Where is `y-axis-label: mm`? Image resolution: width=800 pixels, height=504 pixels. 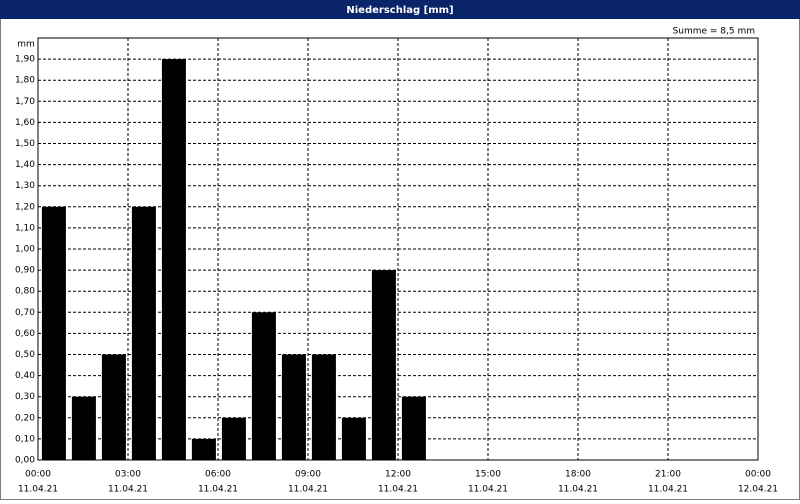
y-axis-label: mm is located at coordinates (26, 45).